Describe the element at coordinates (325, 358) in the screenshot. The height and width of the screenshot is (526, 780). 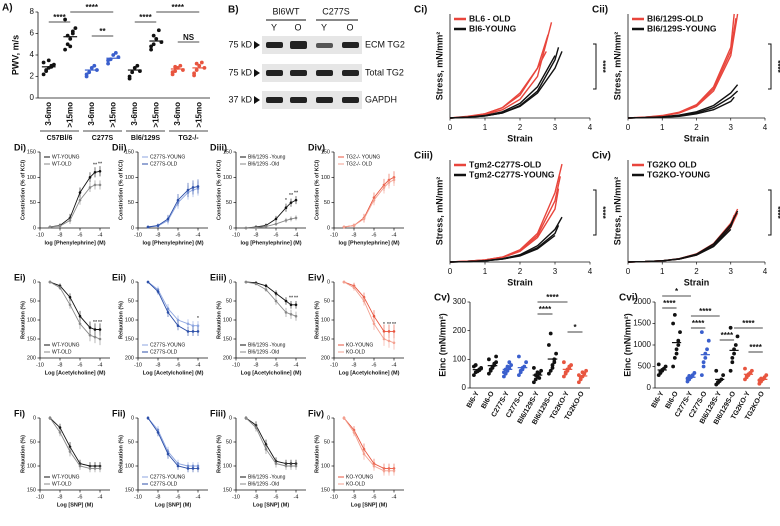
I see `y-tick-label: 200` at that location.